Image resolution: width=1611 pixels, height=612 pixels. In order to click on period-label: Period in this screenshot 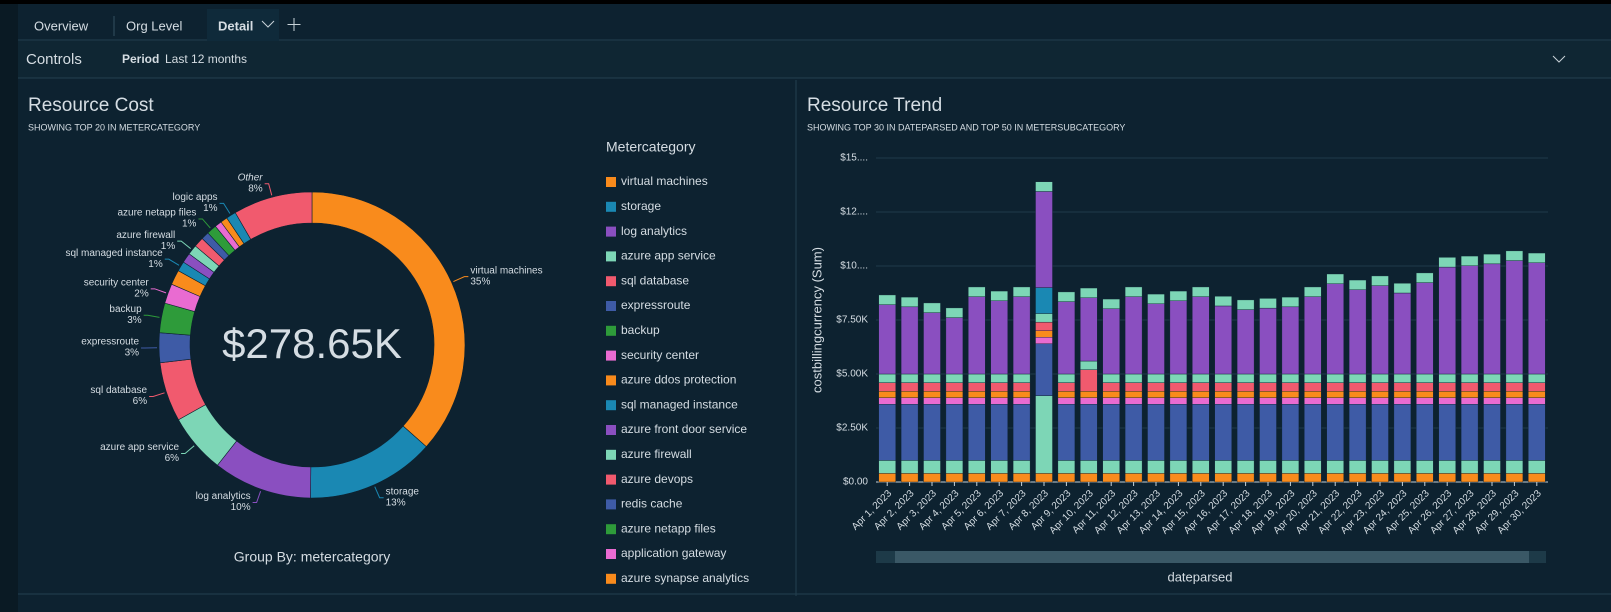, I will do `click(140, 59)`.